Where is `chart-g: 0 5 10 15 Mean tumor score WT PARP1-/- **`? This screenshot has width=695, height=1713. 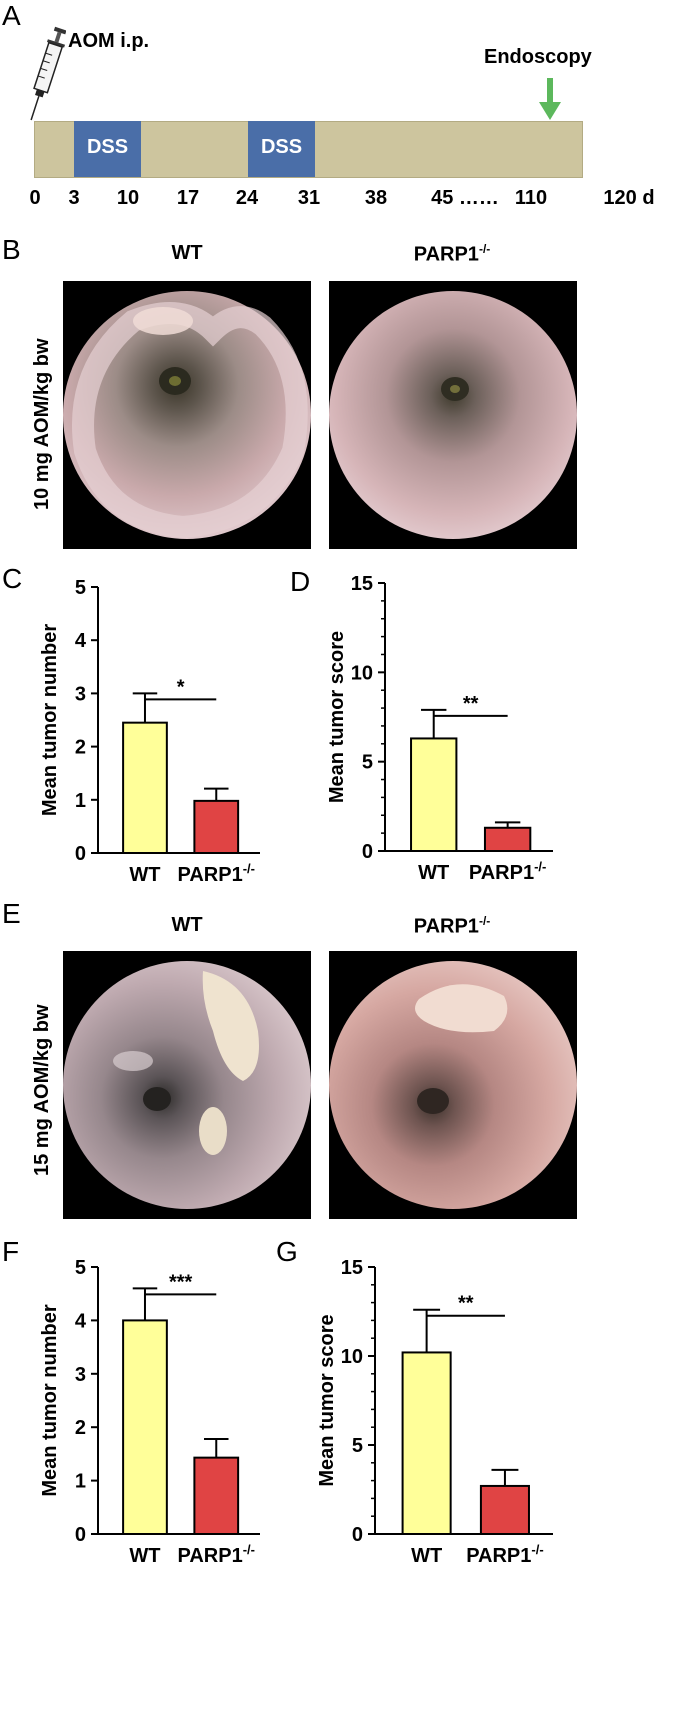
chart-g: 0 5 10 15 Mean tumor score WT PARP1-/- ** is located at coordinates (455, 1471).